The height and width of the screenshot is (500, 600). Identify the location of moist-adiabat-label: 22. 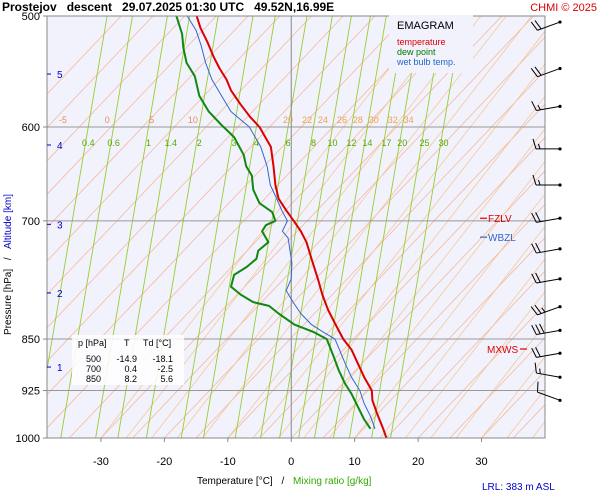
(307, 120).